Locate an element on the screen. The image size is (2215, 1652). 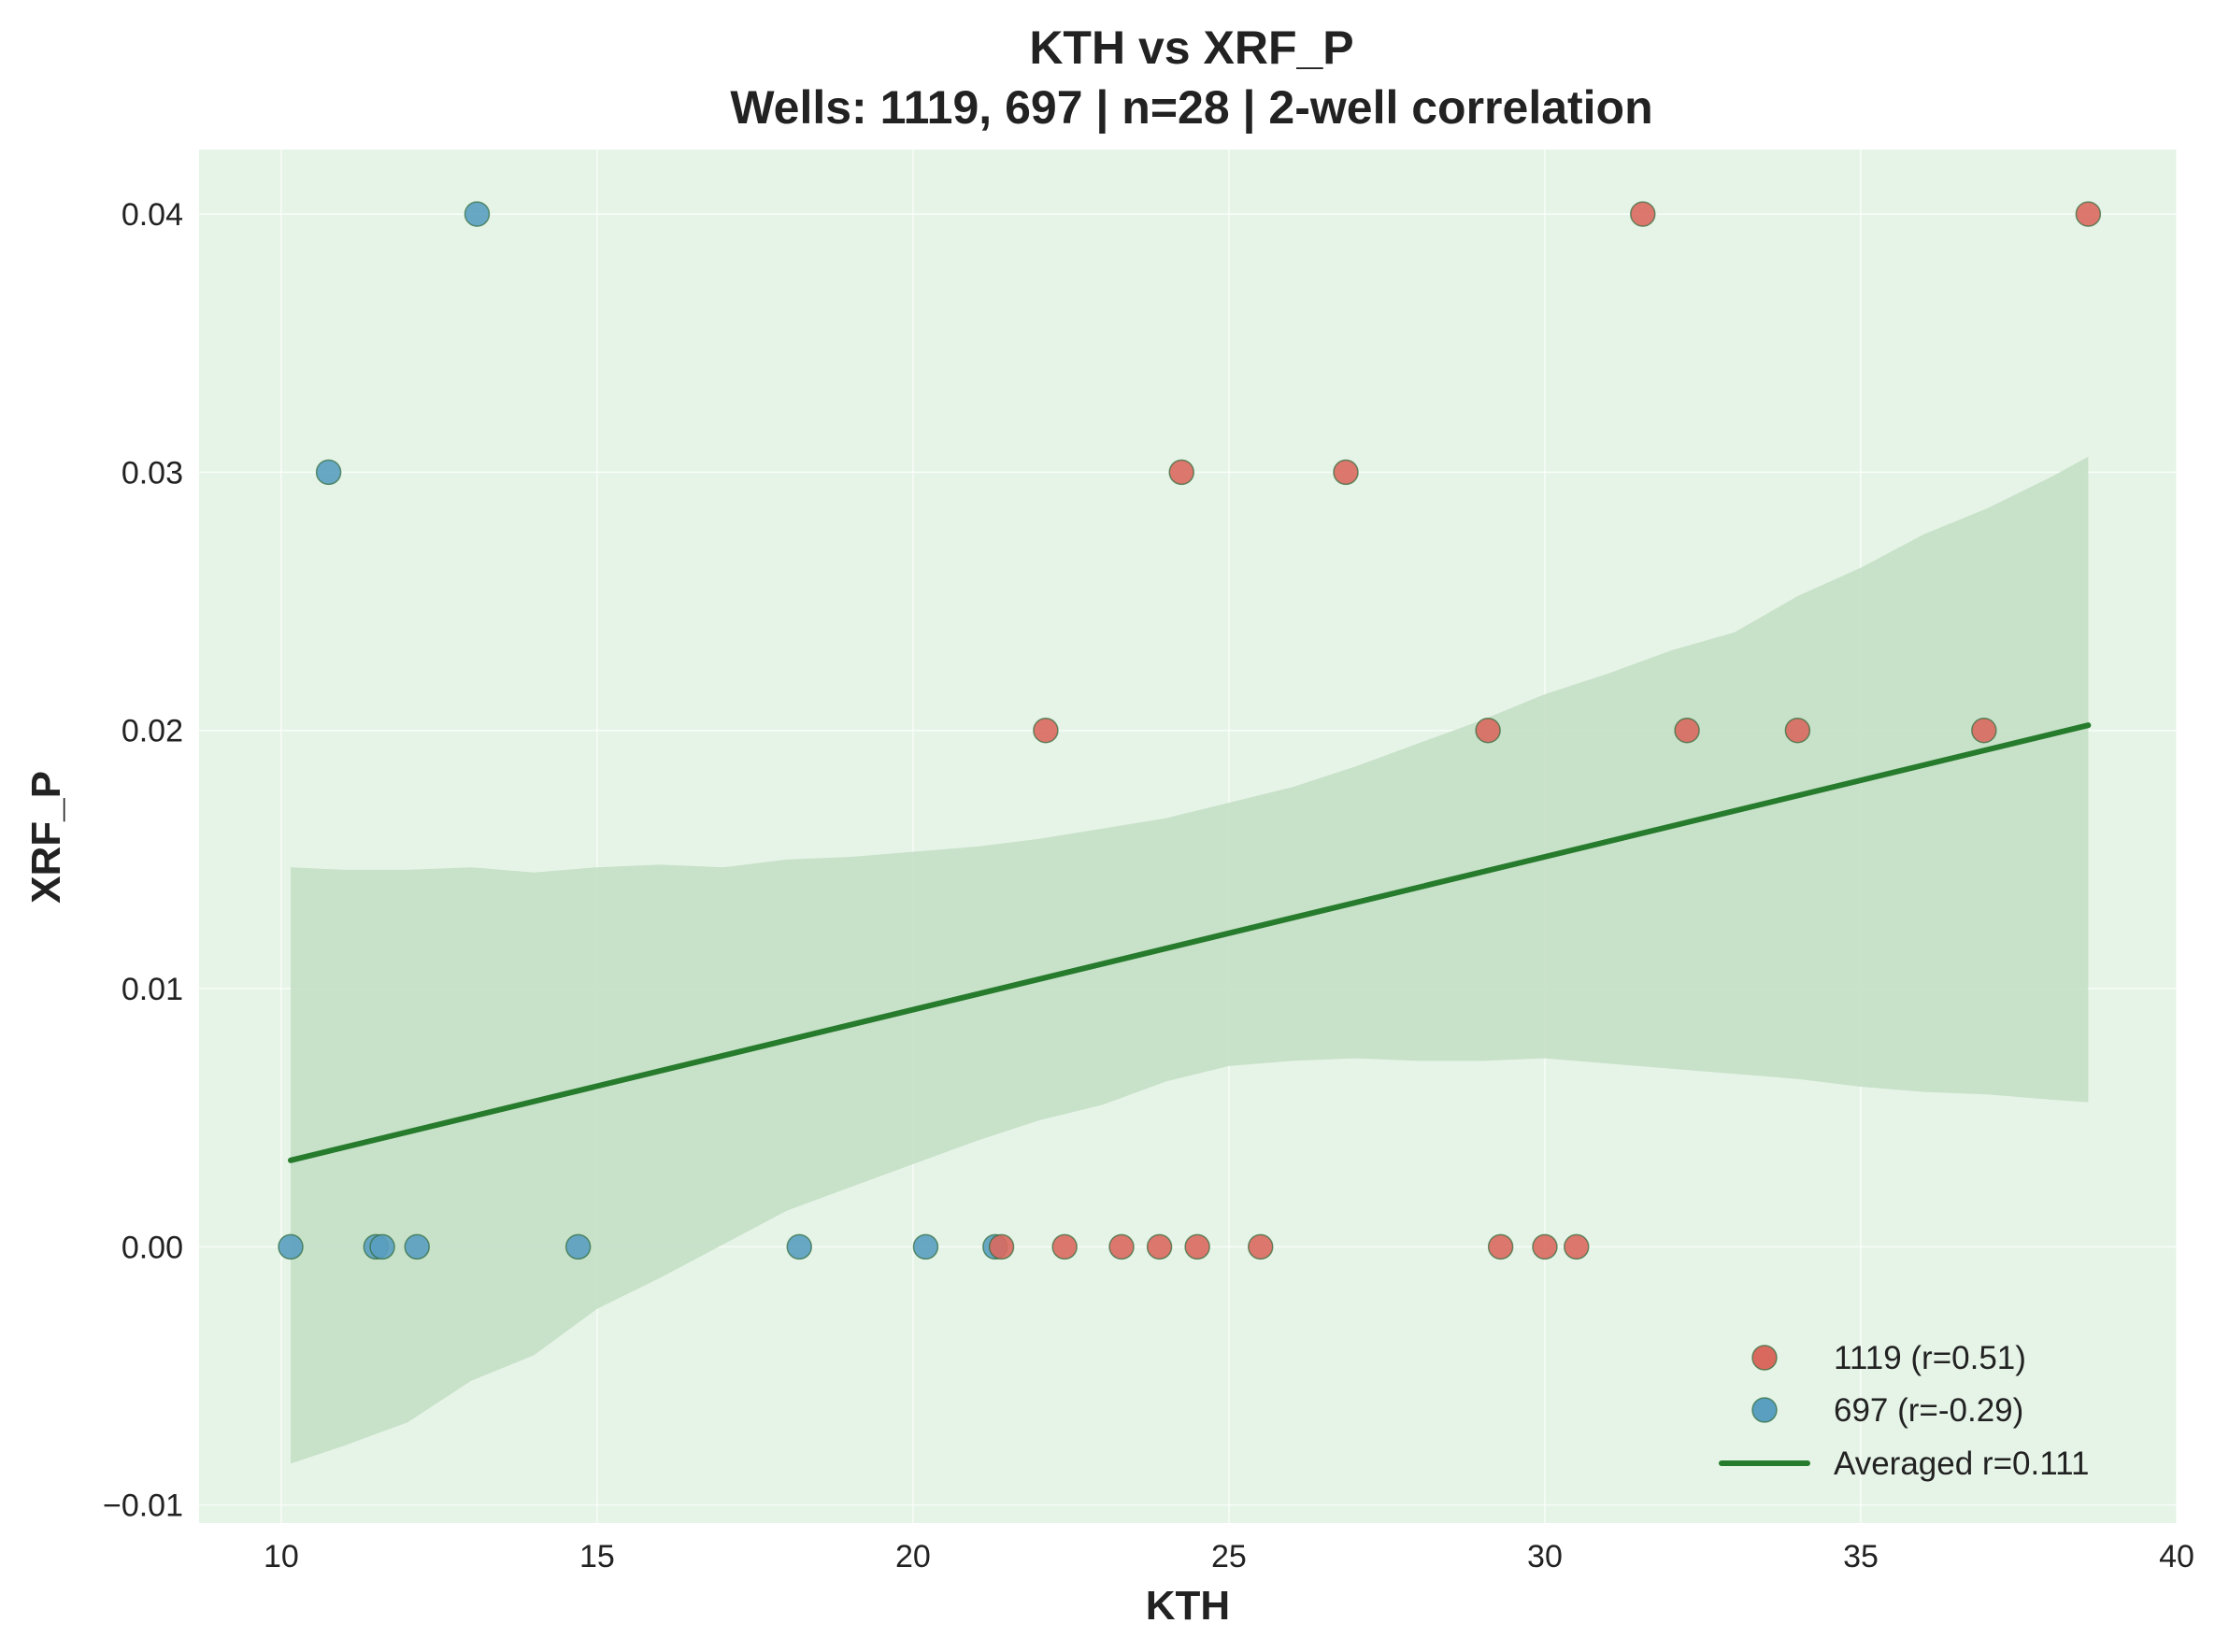
legend-label-1119: 1119 (r=0.51) is located at coordinates (1930, 1358).